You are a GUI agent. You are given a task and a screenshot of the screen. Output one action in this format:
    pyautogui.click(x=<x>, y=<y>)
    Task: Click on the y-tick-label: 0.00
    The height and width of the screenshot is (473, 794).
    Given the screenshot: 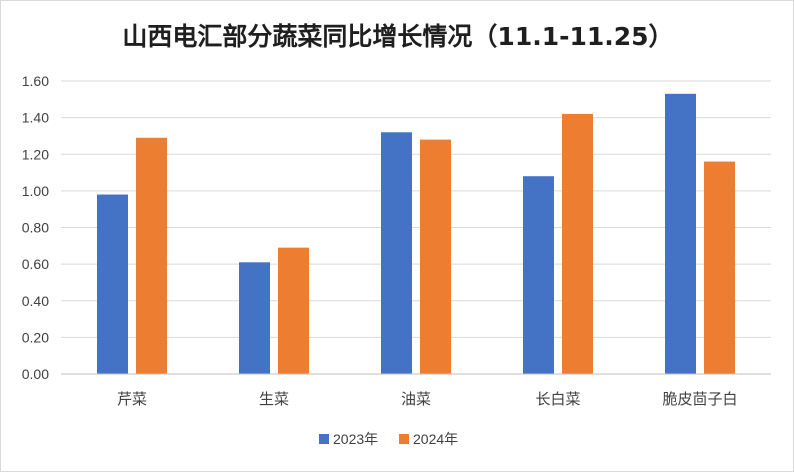 What is the action you would take?
    pyautogui.click(x=35, y=374)
    